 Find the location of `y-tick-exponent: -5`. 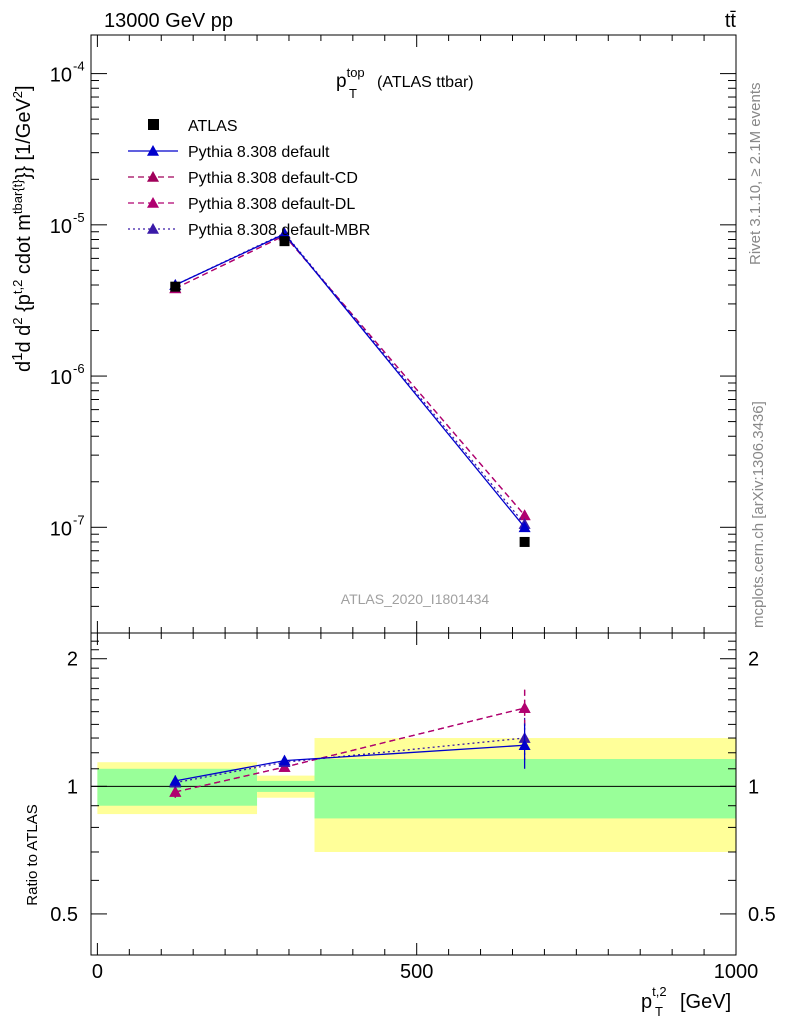

y-tick-exponent: -5 is located at coordinates (79, 217).